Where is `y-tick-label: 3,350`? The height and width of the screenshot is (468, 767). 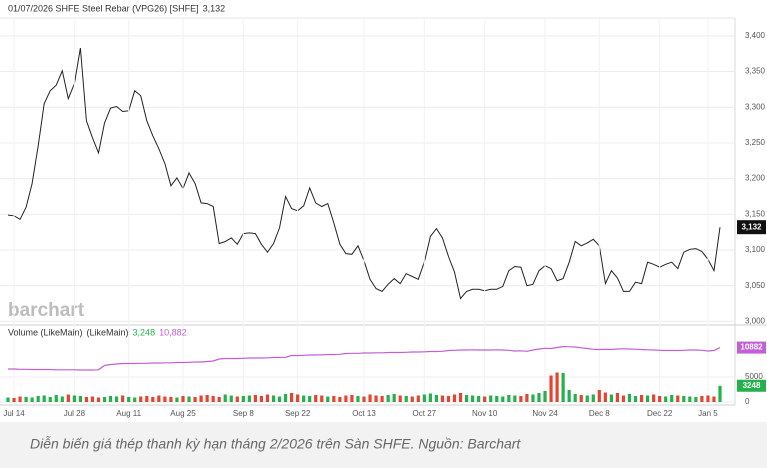 y-tick-label: 3,350 is located at coordinates (755, 71).